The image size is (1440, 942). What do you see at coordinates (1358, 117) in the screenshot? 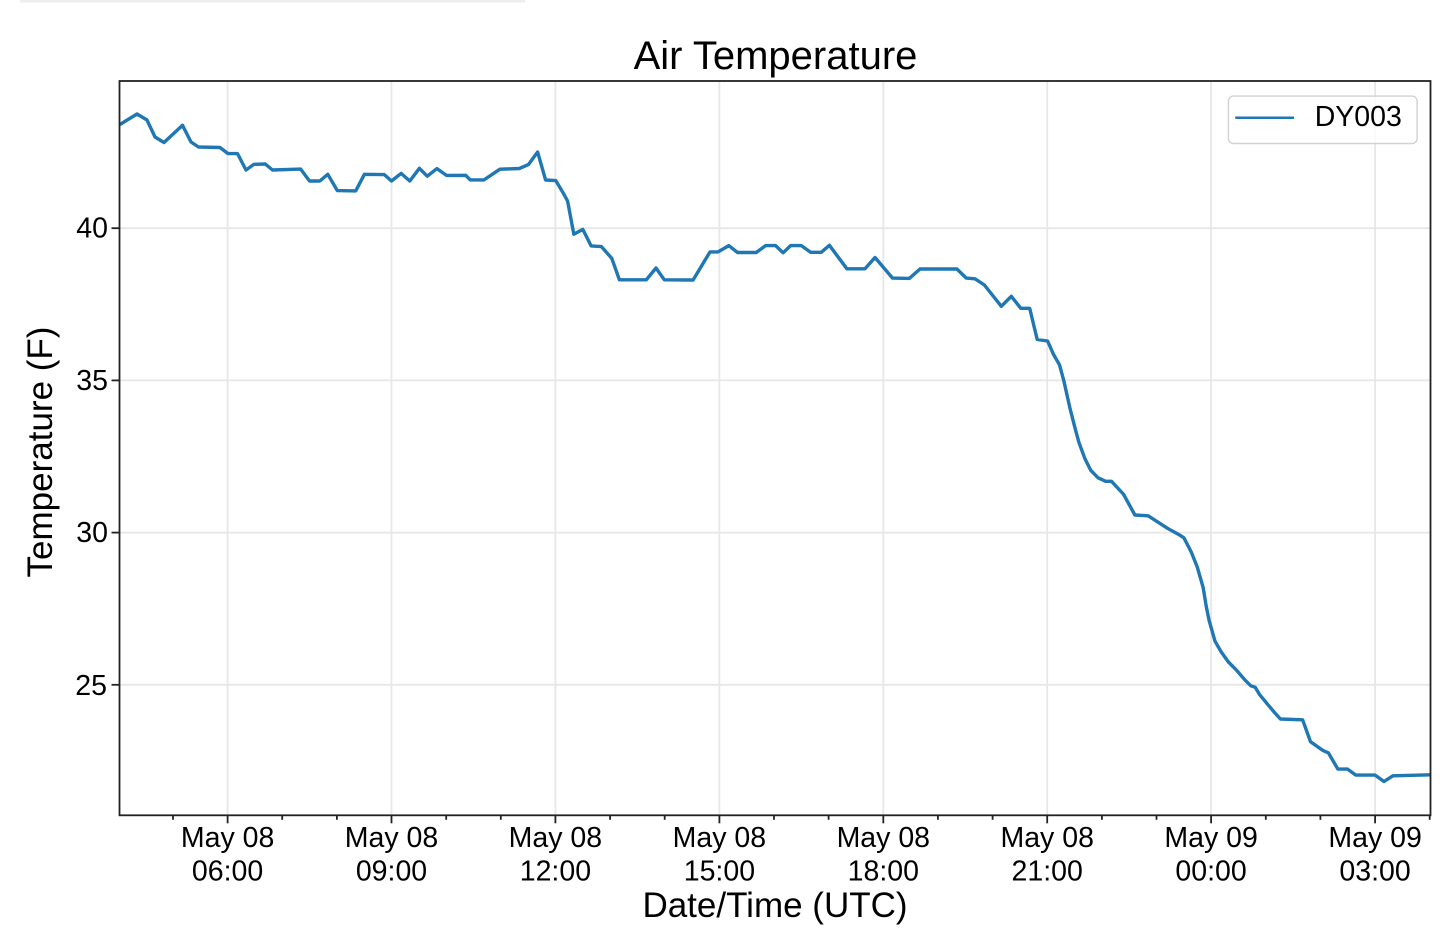
I see `svg-text: DY003` at bounding box center [1358, 117].